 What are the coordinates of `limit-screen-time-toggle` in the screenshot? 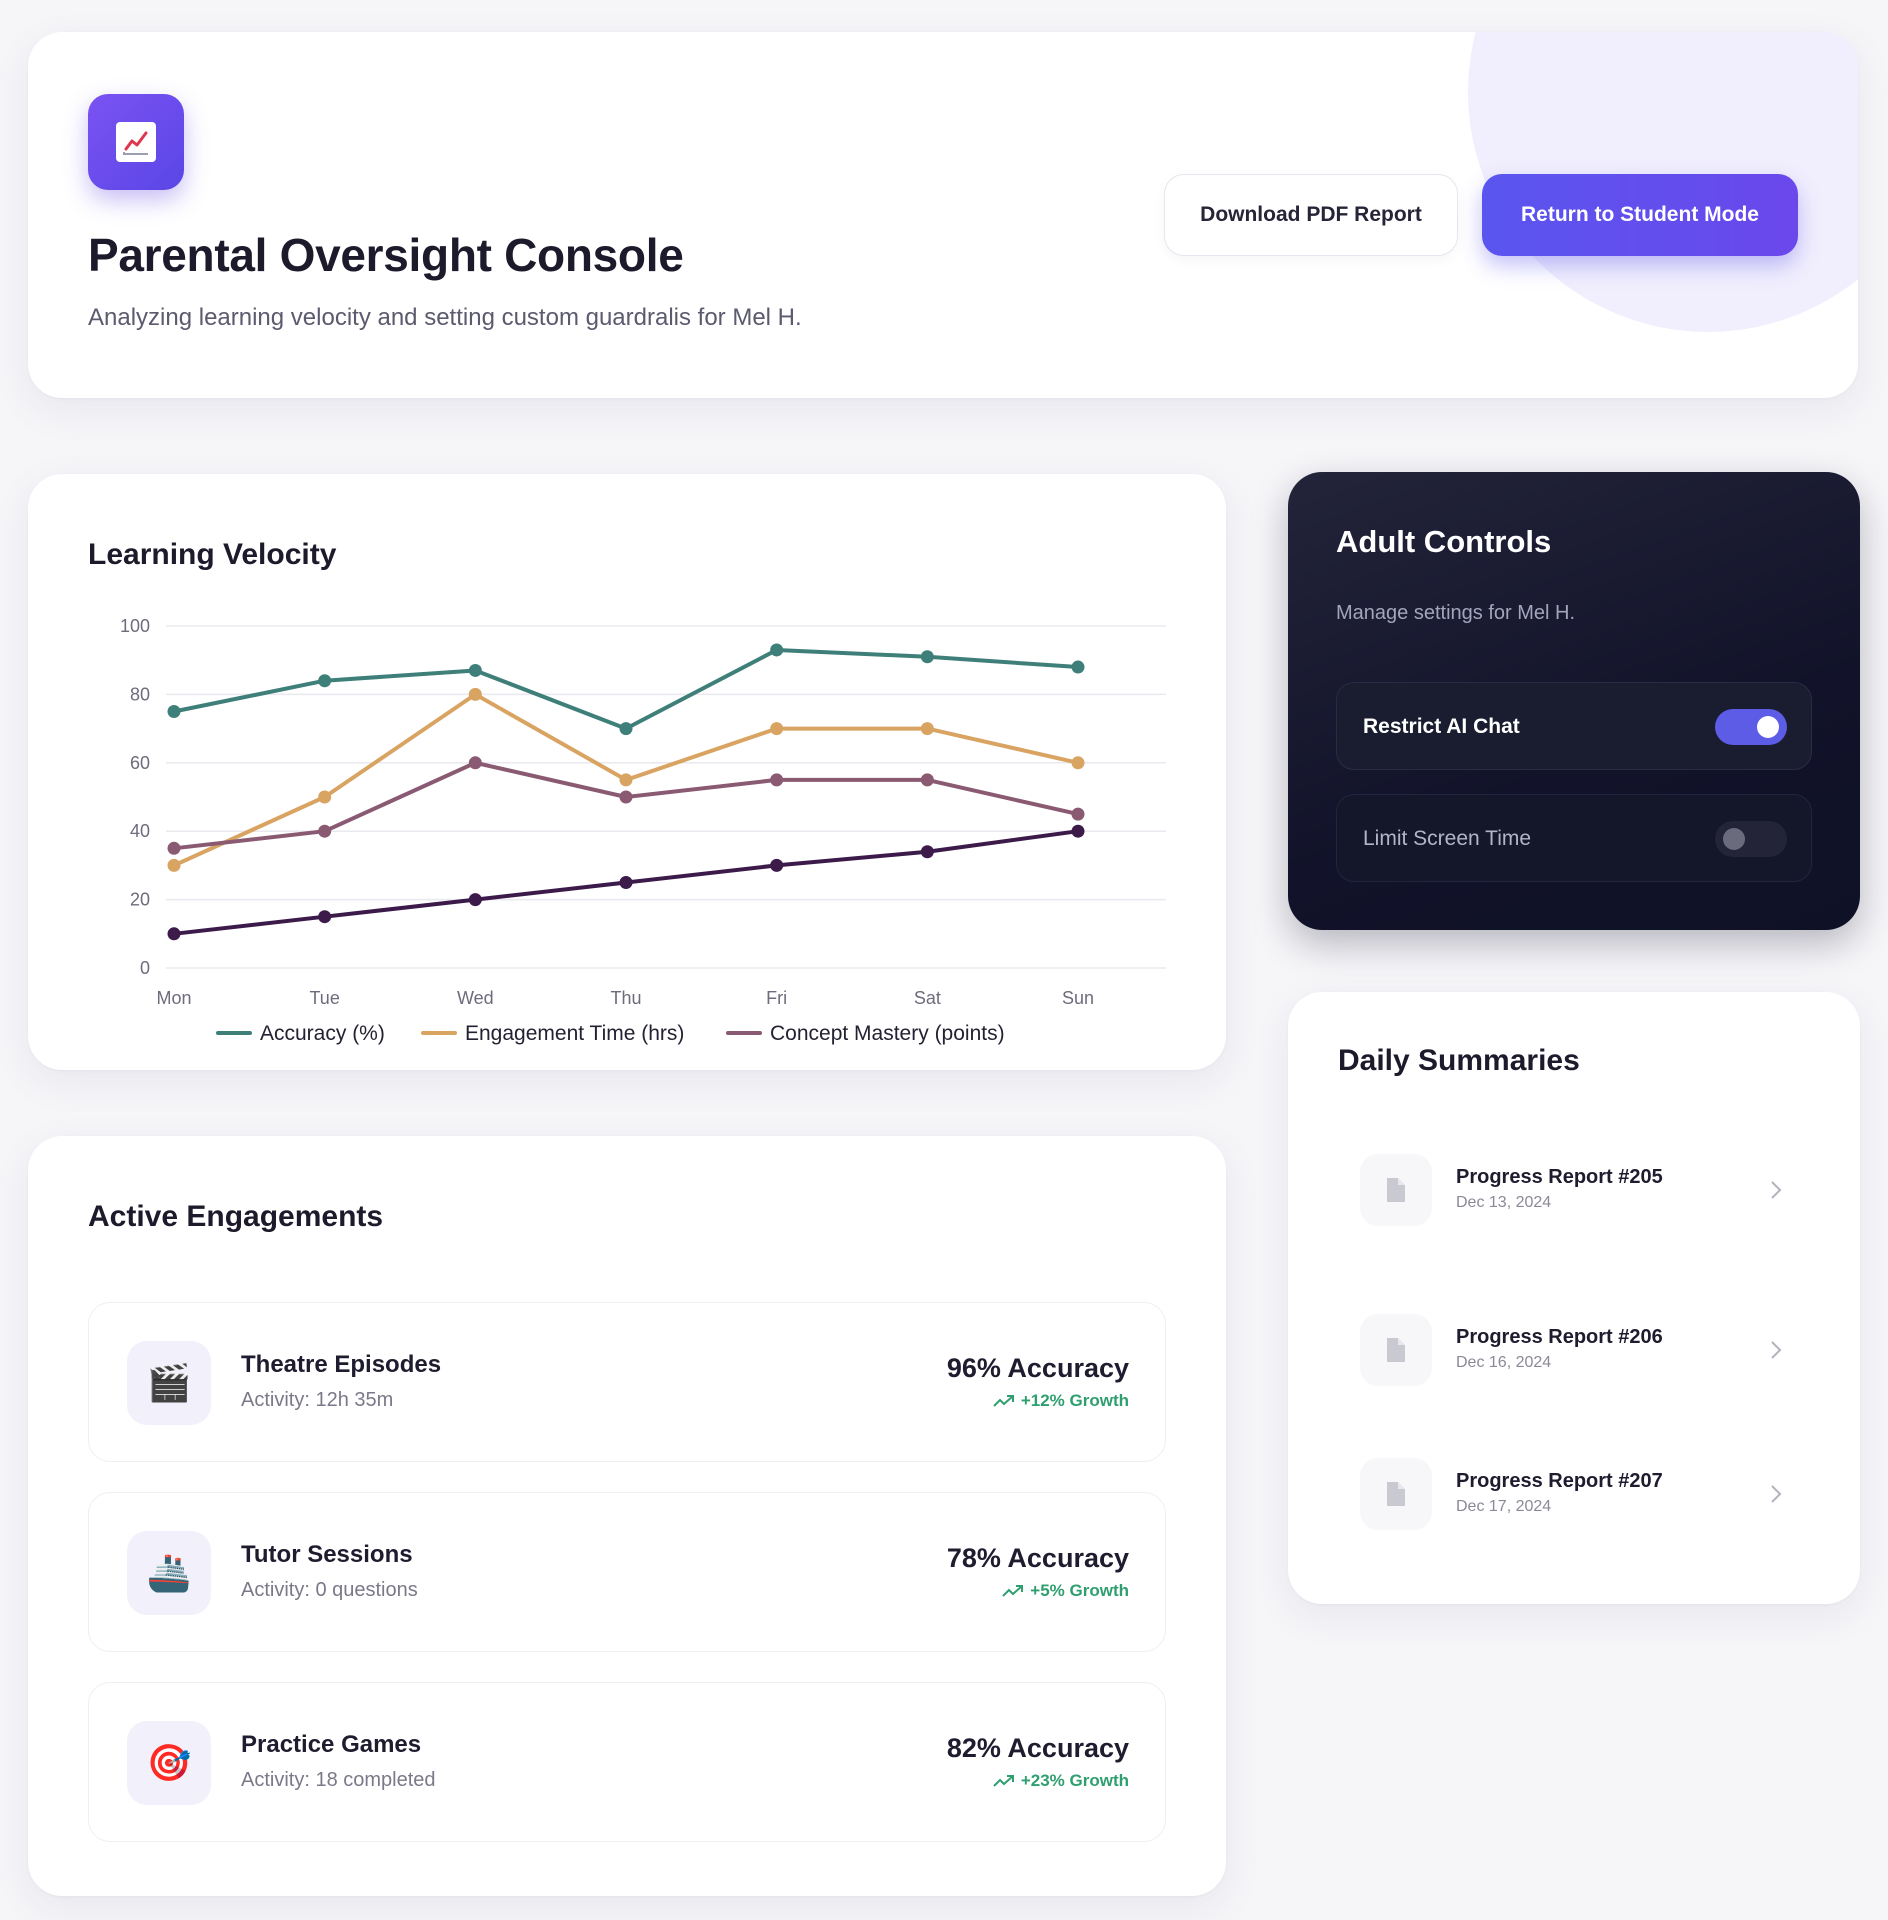 It's located at (1751, 839).